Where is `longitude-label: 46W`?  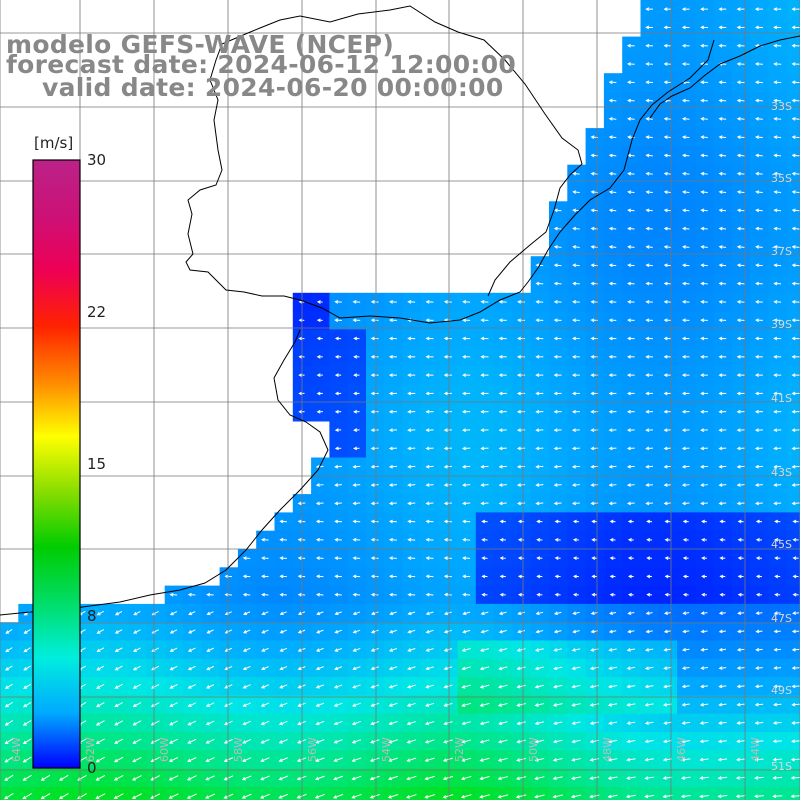
longitude-label: 46W is located at coordinates (681, 749).